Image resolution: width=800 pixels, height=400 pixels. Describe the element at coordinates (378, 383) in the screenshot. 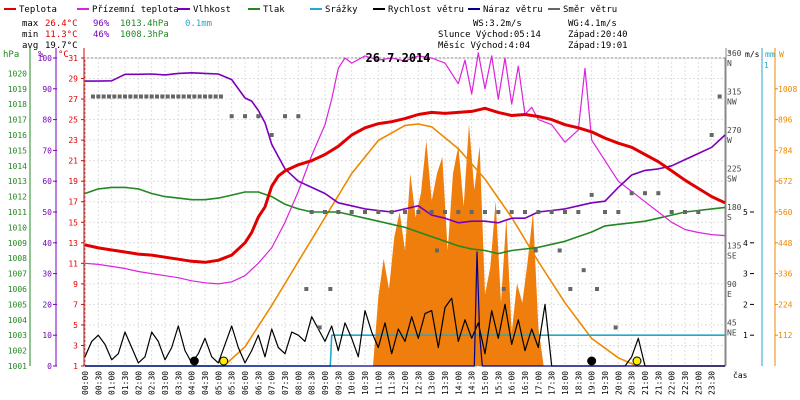

I see `x-tick-label-22: 11:00` at that location.